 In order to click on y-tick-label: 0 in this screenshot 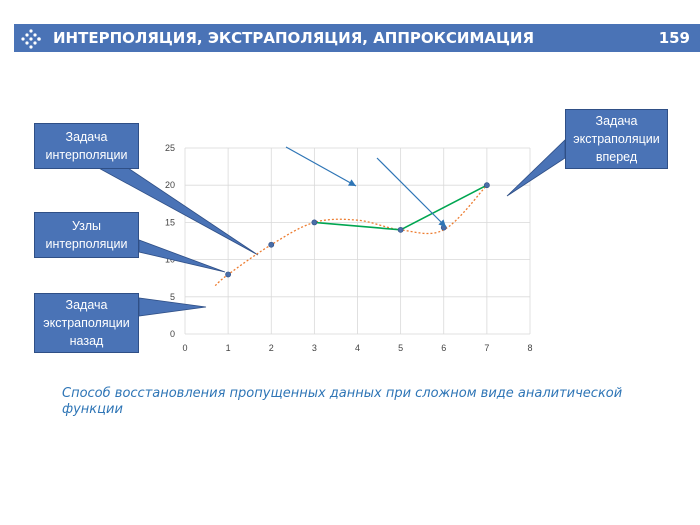, I will do `click(172, 334)`.